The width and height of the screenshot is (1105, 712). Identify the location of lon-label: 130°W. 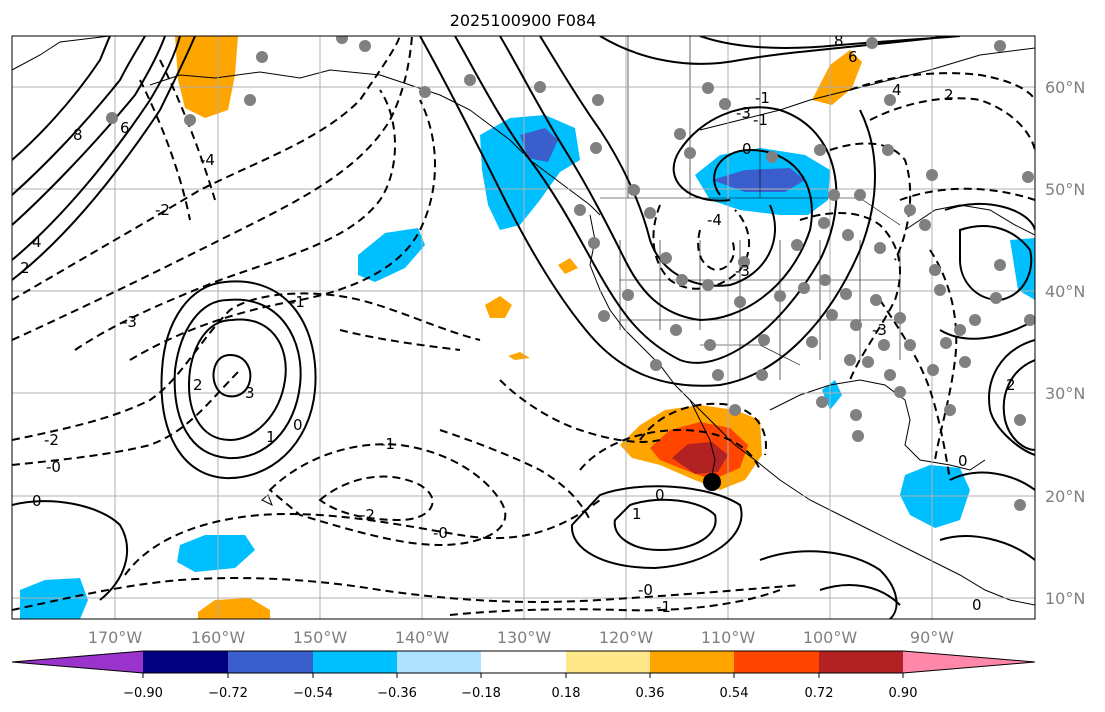
(524, 637).